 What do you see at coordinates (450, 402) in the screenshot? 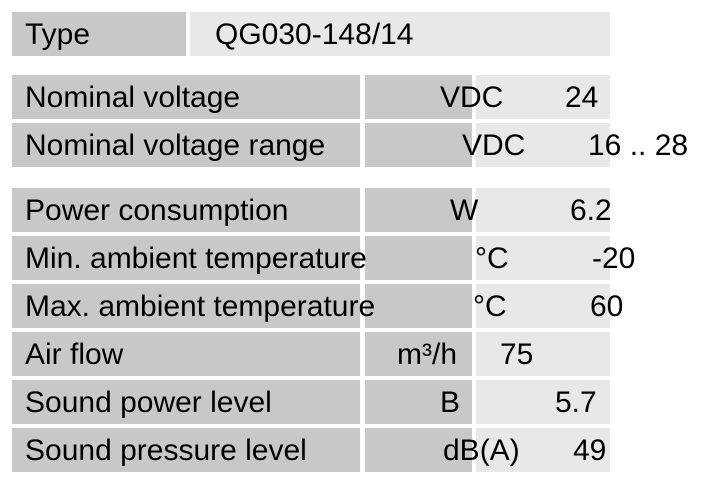
I see `spec-unit: B` at bounding box center [450, 402].